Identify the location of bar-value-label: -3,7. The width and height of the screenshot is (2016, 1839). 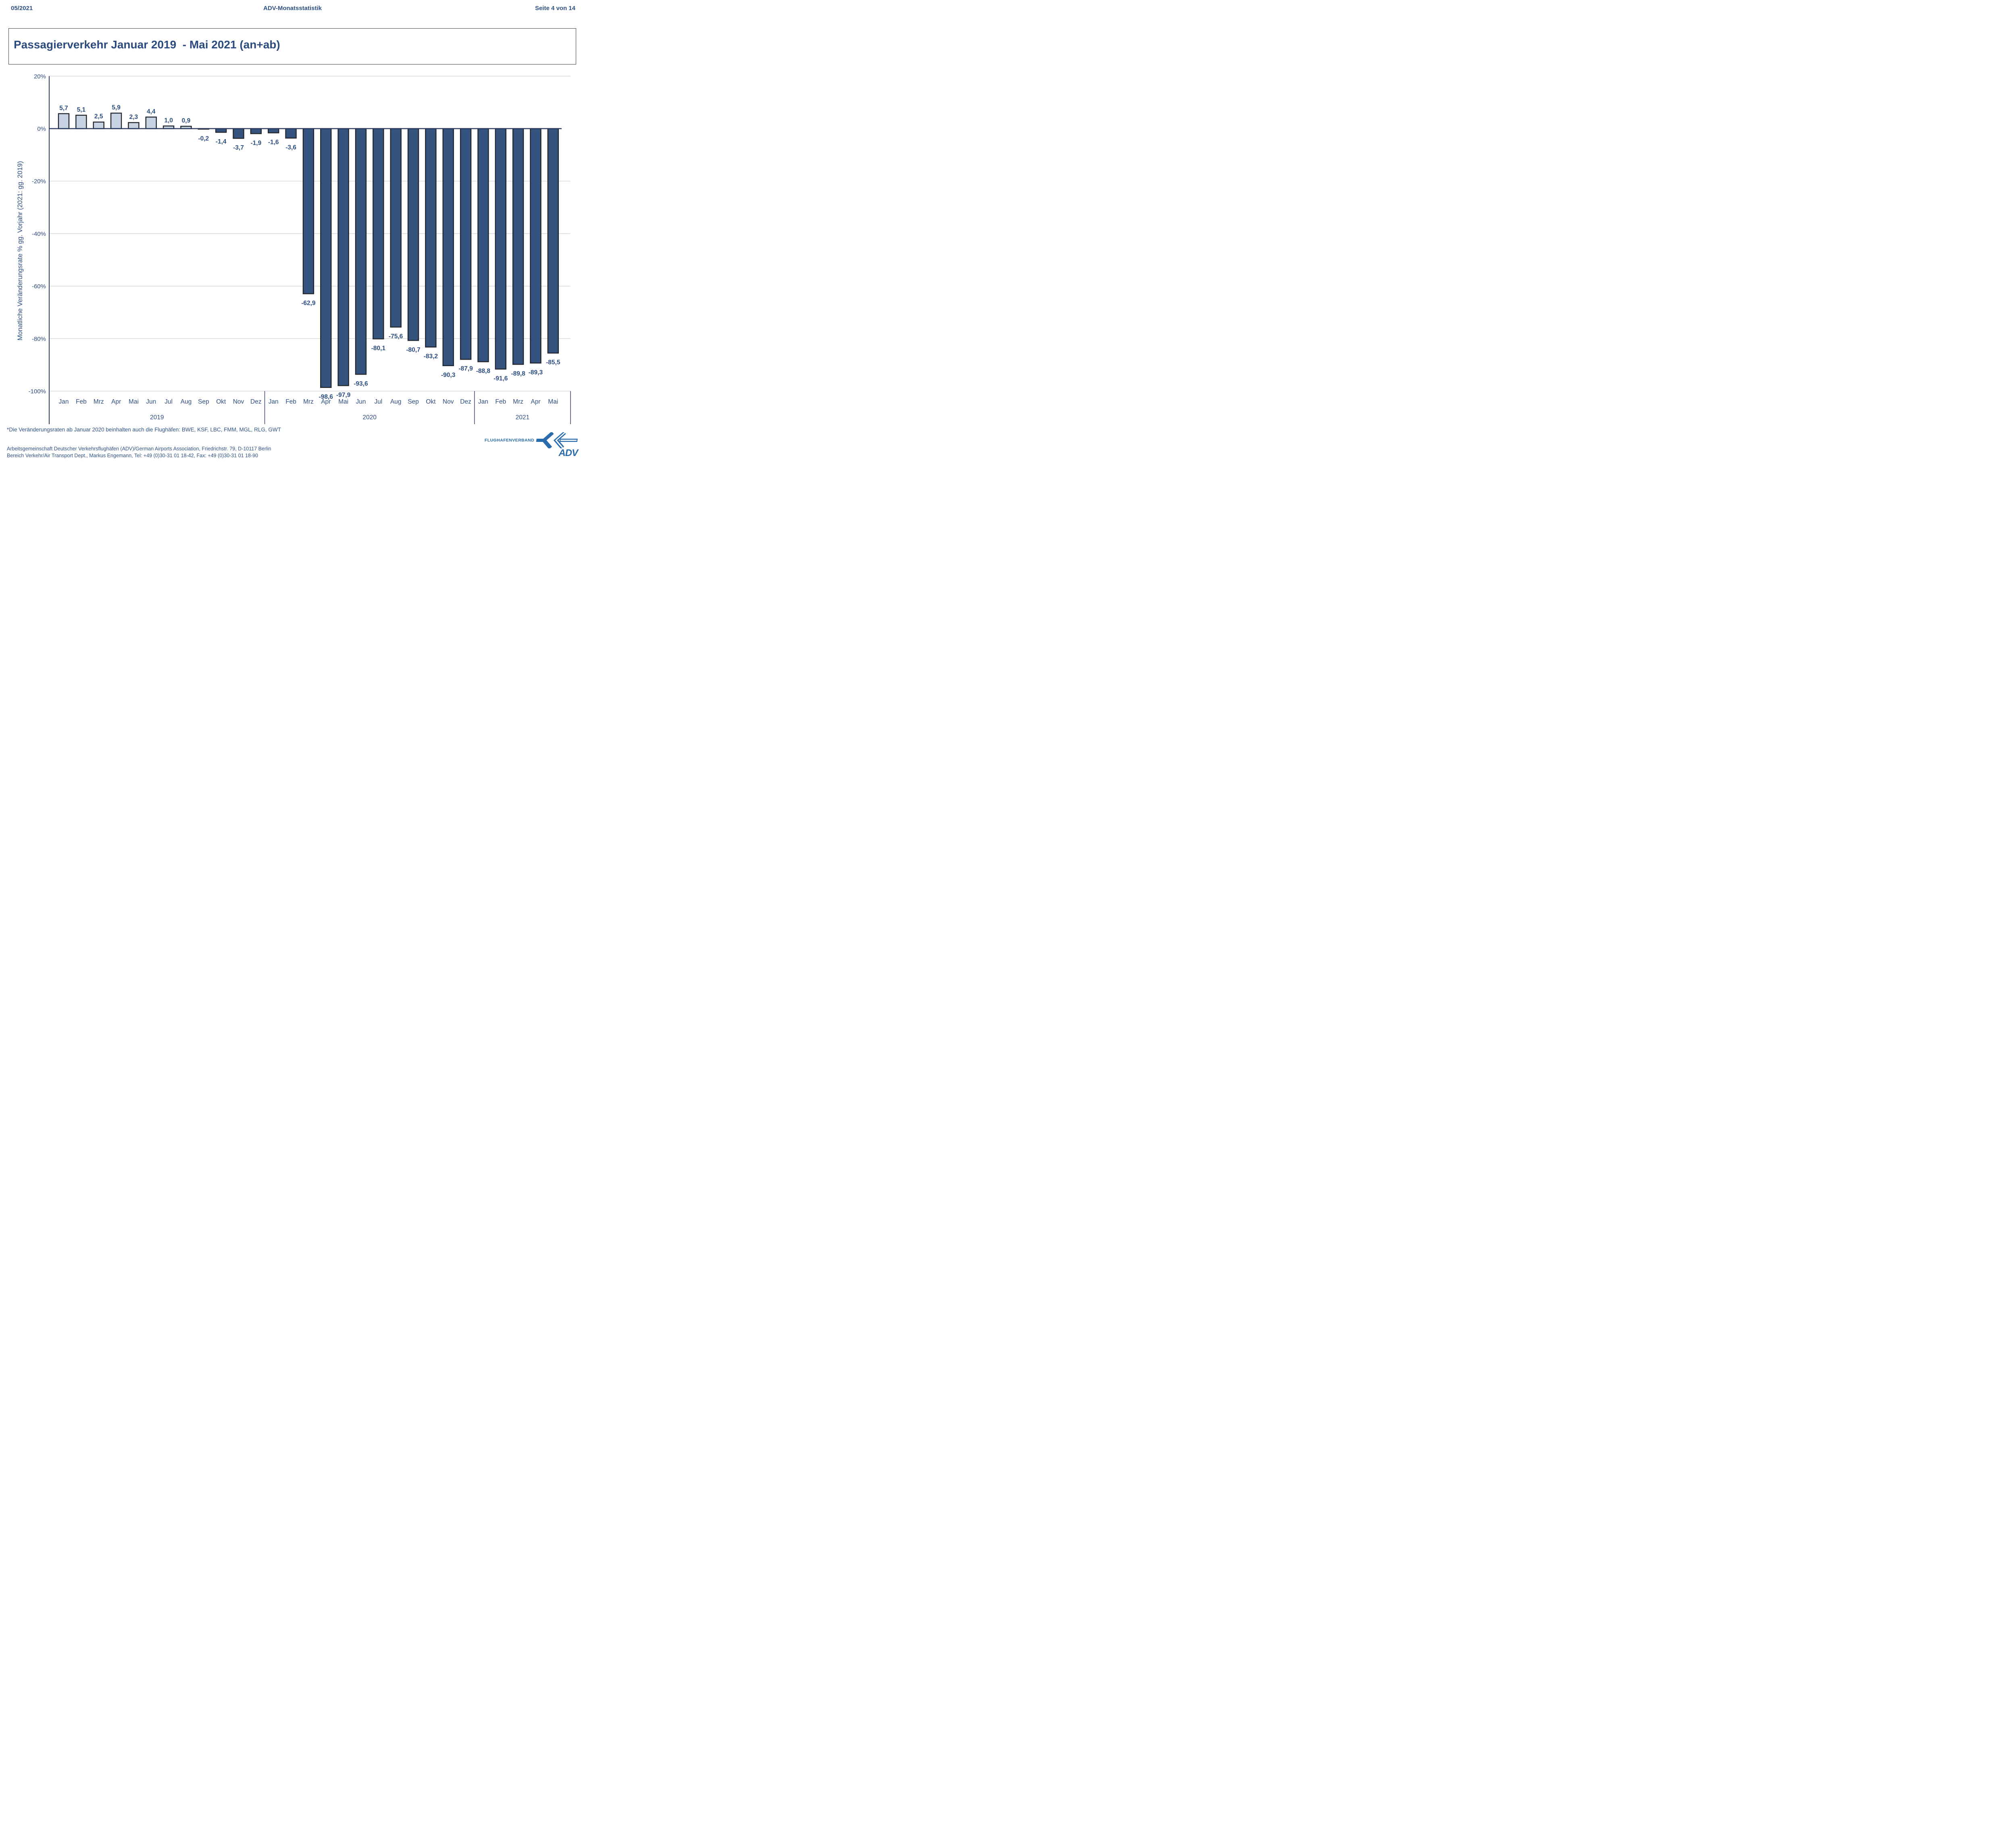
(238, 147).